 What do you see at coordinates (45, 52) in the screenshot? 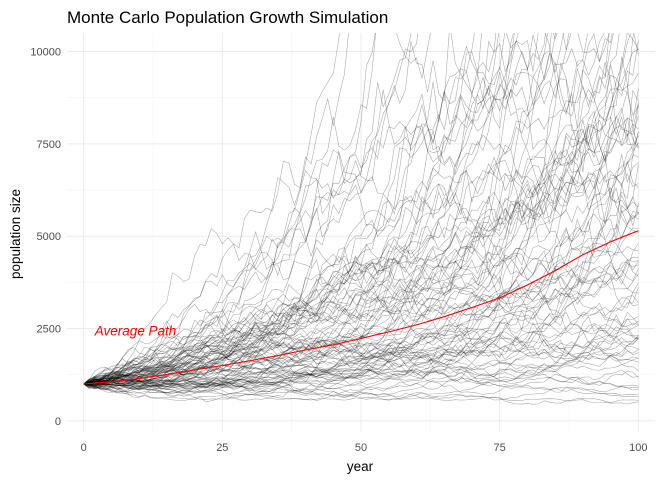
I see `y-tick-label: 10000` at bounding box center [45, 52].